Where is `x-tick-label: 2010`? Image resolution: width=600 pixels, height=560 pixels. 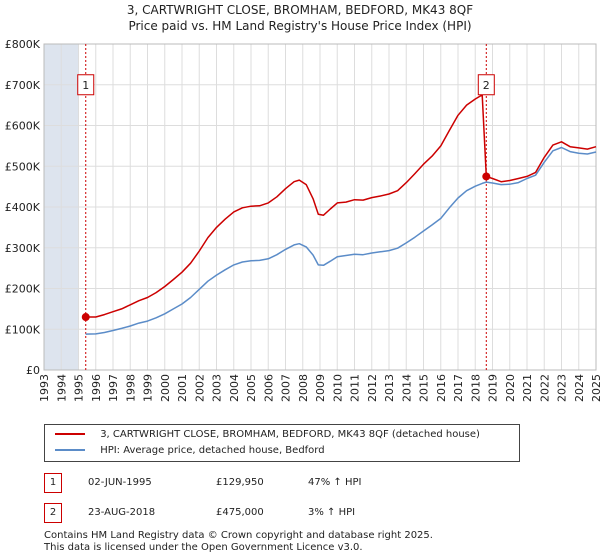 x-tick-label: 2010 is located at coordinates (337, 388).